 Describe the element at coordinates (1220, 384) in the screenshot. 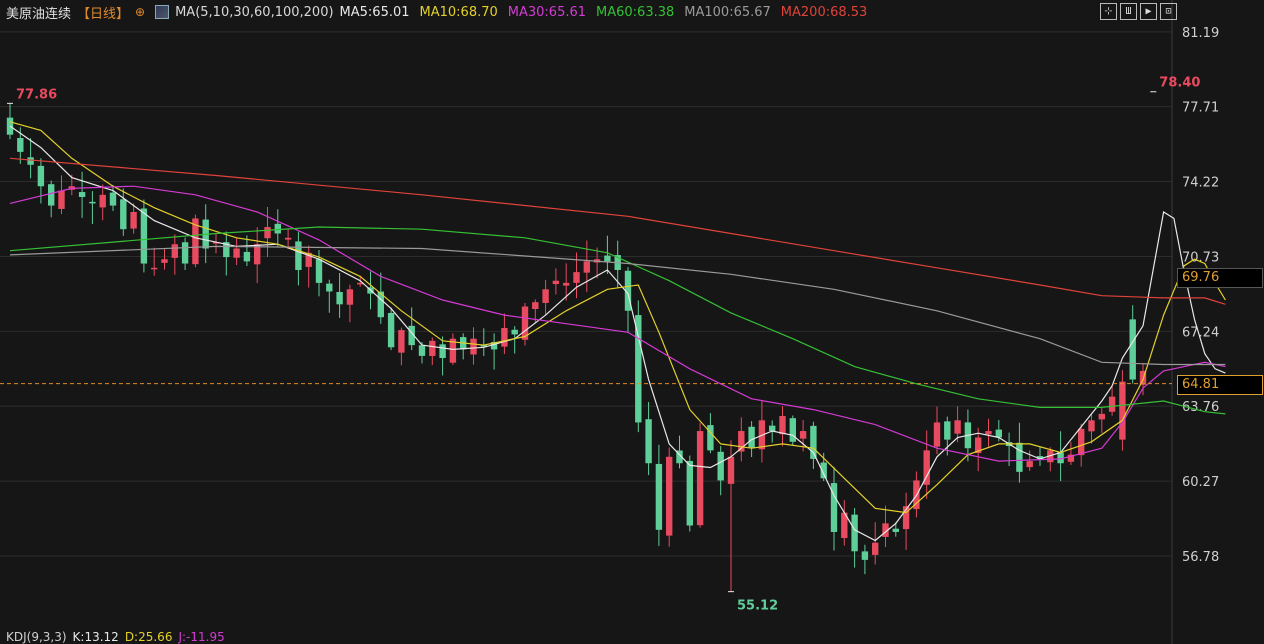

I see `price-badge-1: 64.81` at that location.